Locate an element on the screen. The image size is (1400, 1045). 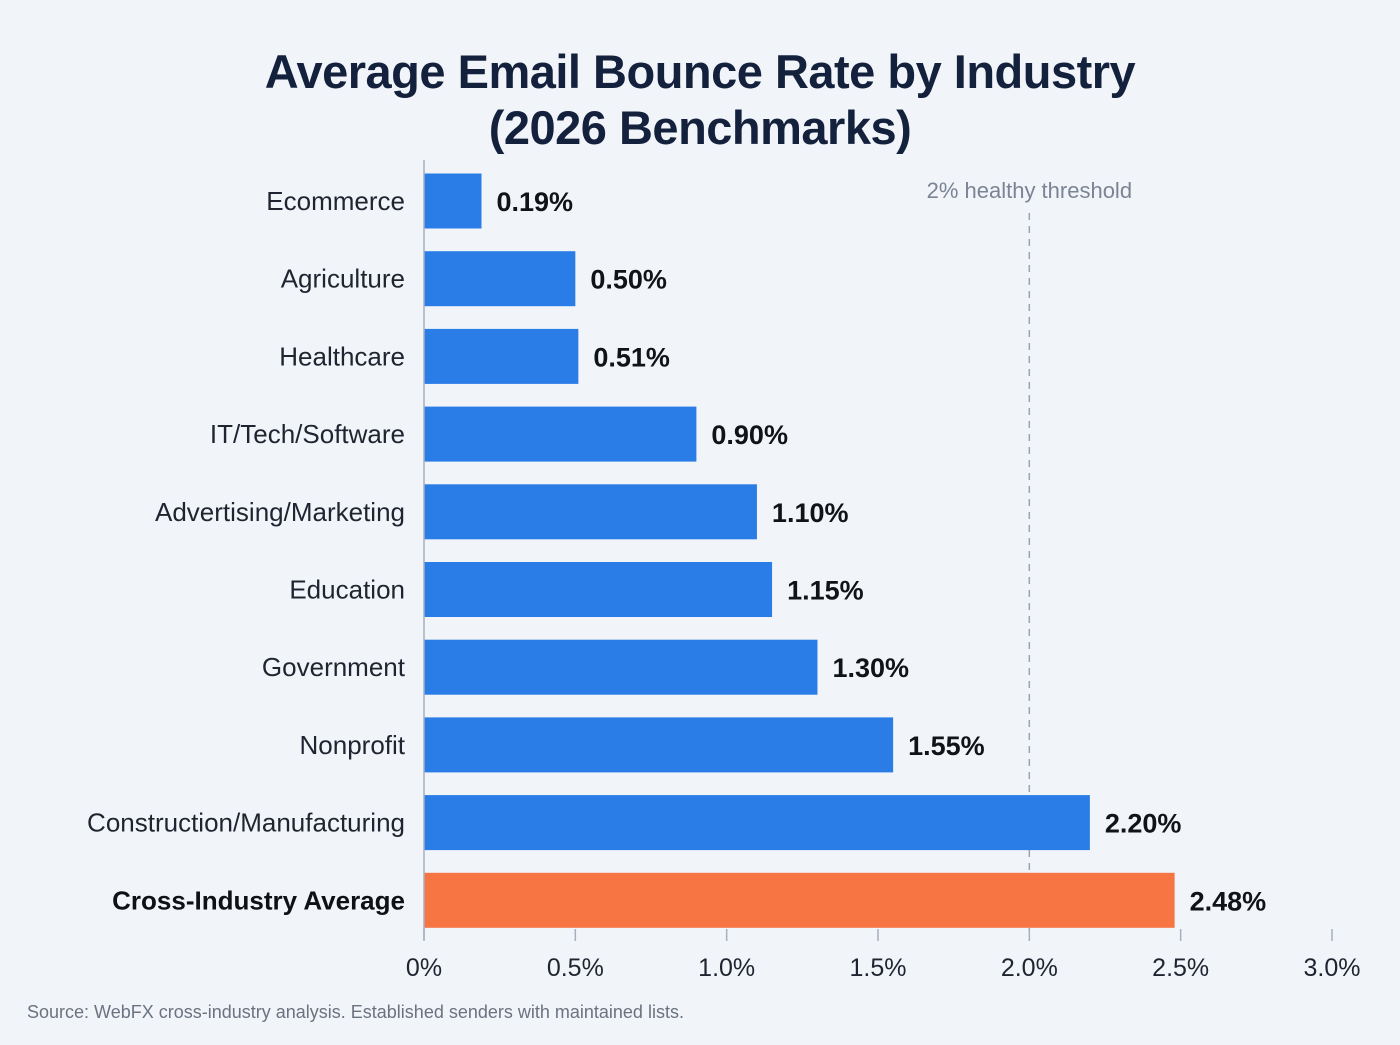
value-label: 2.20% is located at coordinates (1143, 824).